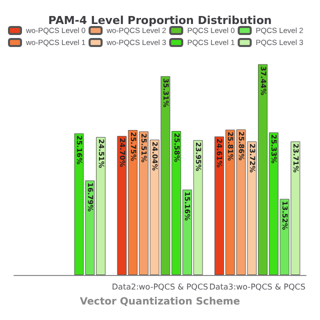 This screenshot has width=320, height=320. Describe the element at coordinates (160, 302) in the screenshot. I see `x-axis-title: Vector Quantization Scheme` at that location.